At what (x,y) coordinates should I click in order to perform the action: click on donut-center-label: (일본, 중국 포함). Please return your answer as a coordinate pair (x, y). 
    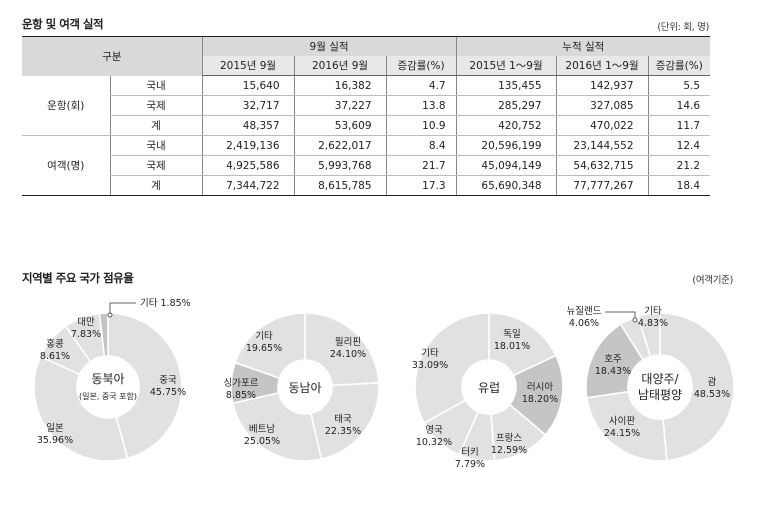
    Looking at the image, I should click on (108, 396).